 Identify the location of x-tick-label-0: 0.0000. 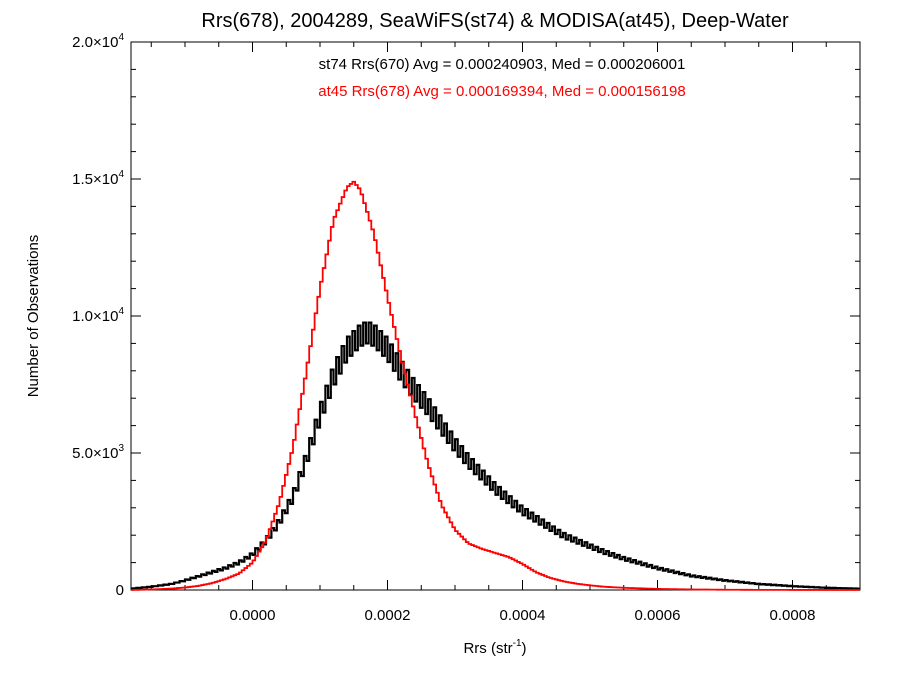
(253, 615).